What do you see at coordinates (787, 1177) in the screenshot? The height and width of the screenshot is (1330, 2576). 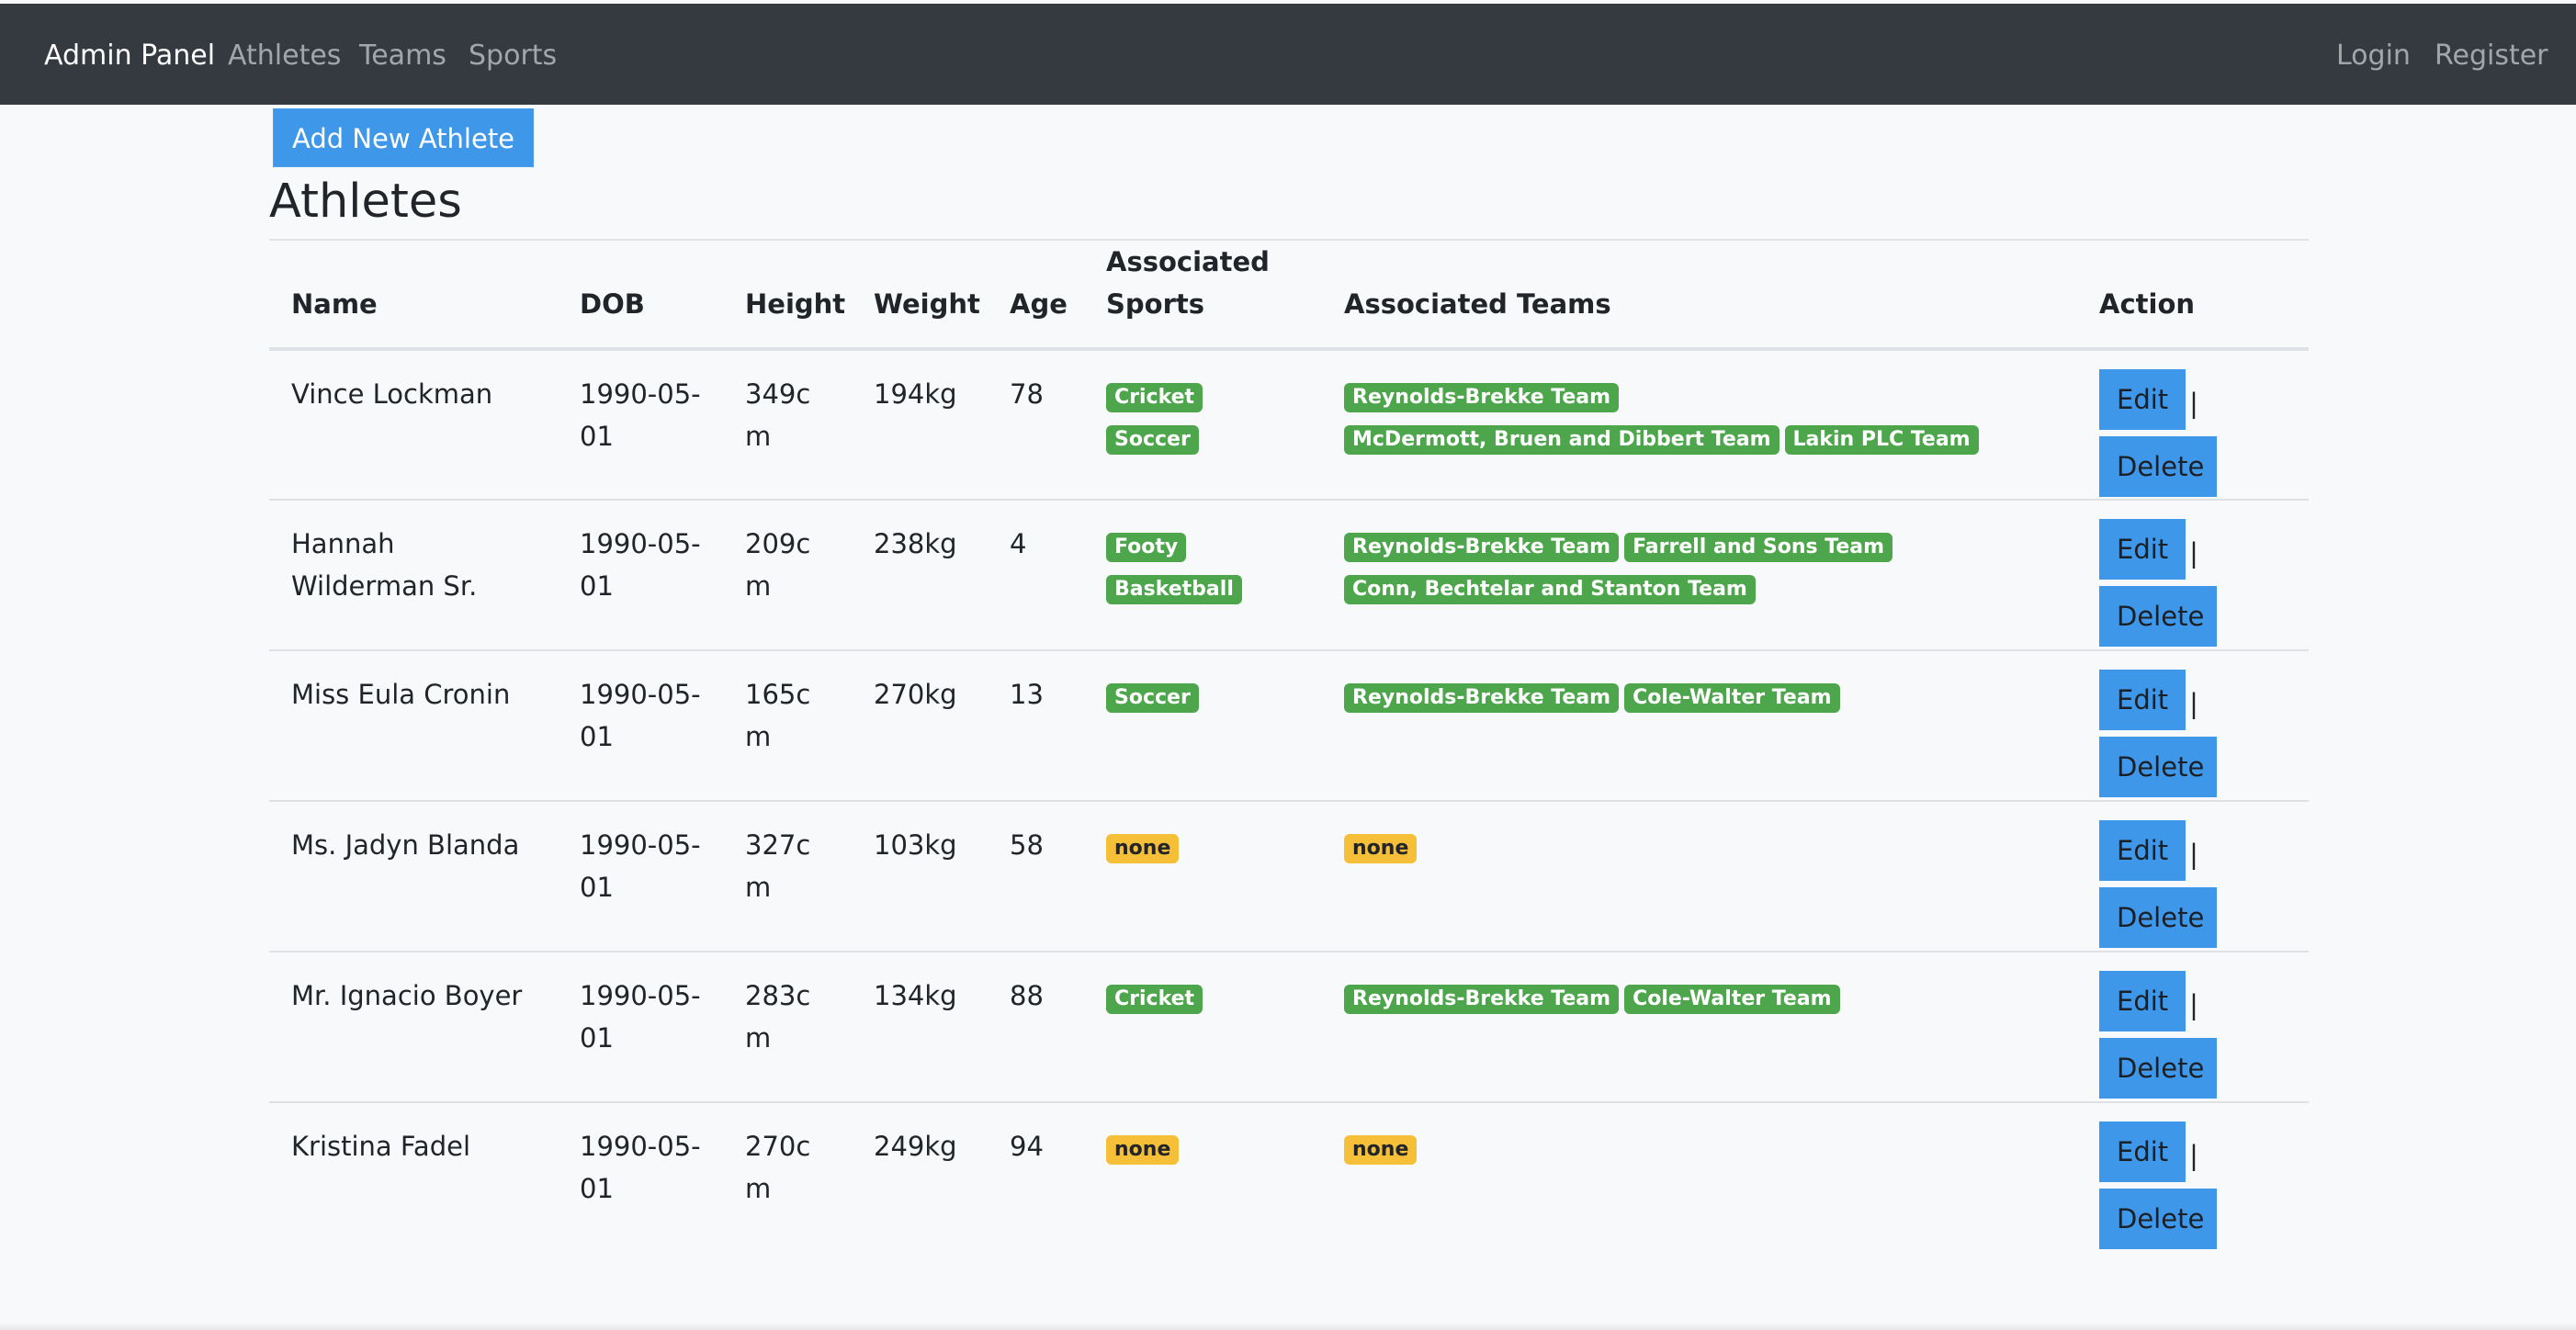 I see `athlete-height: 270cm` at bounding box center [787, 1177].